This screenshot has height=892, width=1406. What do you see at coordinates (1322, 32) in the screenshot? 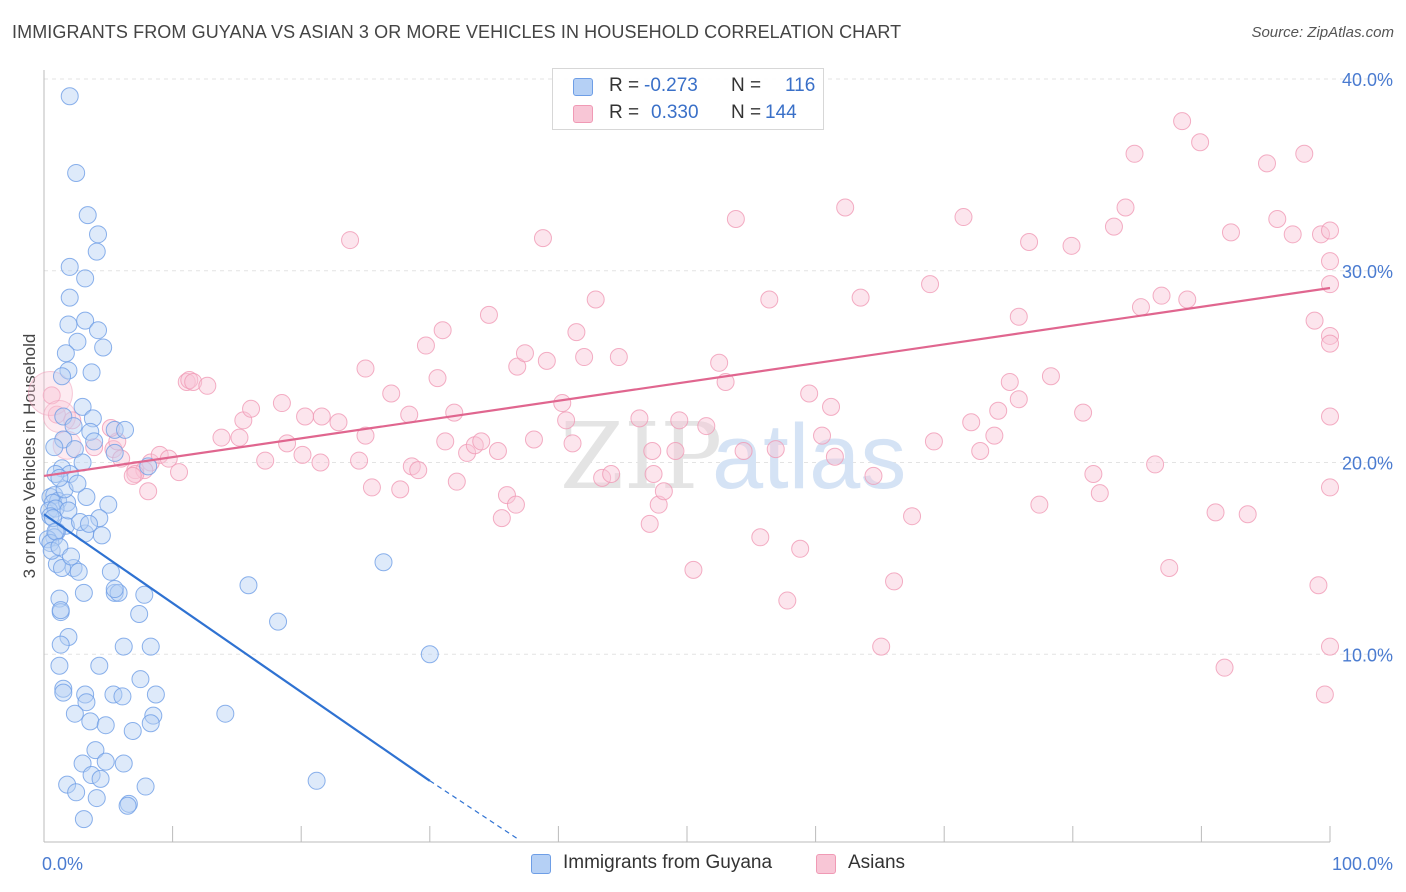
I see `source-label: Source: ZipAtlas.com` at bounding box center [1322, 32].